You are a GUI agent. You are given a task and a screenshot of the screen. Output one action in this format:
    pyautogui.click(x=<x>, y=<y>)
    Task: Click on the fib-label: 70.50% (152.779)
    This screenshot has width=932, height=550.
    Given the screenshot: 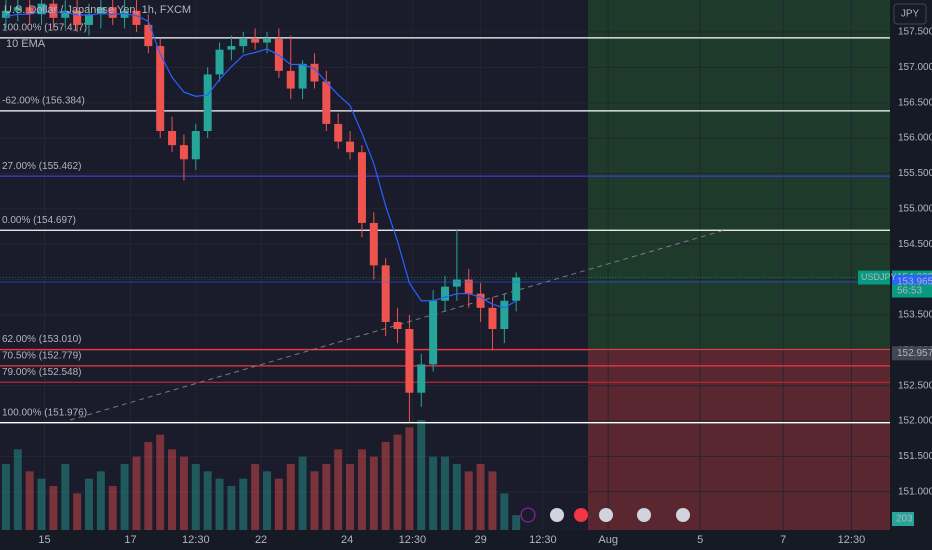 What is the action you would take?
    pyautogui.click(x=42, y=356)
    